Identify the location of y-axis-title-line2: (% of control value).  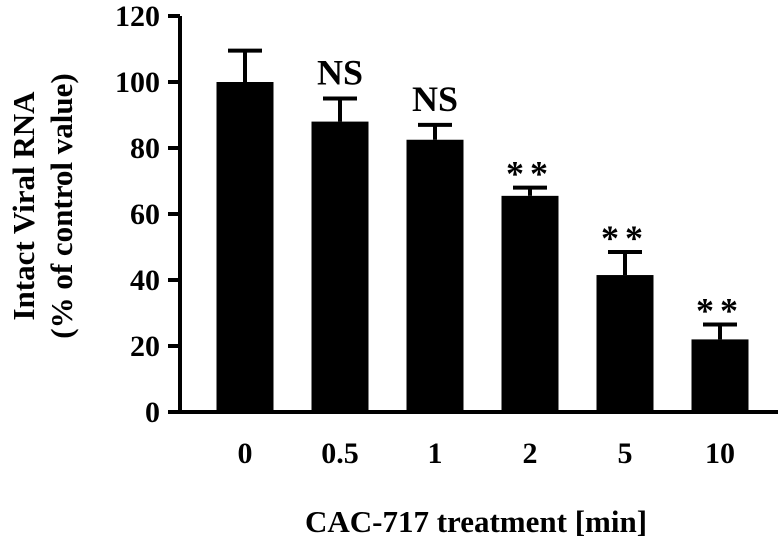
(61, 205).